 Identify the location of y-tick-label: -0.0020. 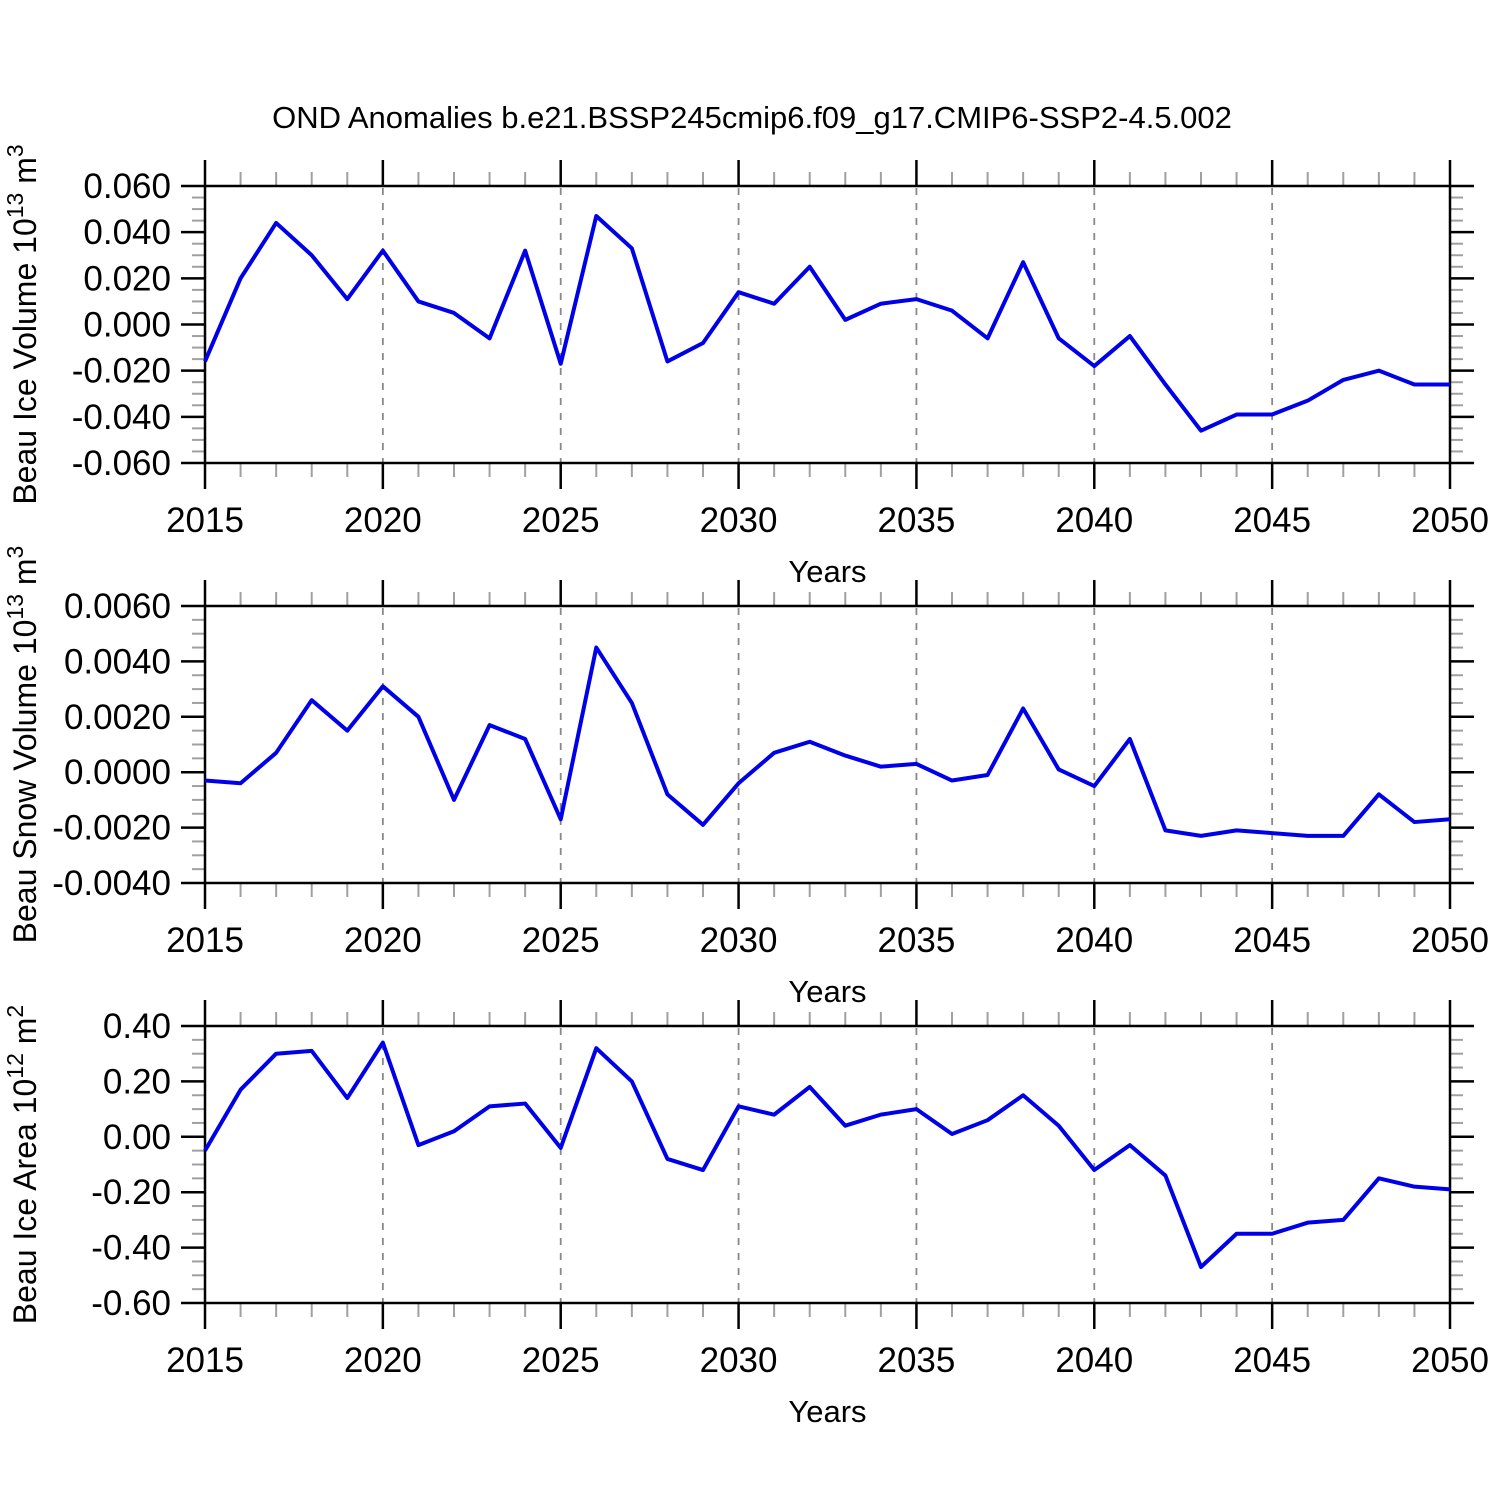
(111, 828).